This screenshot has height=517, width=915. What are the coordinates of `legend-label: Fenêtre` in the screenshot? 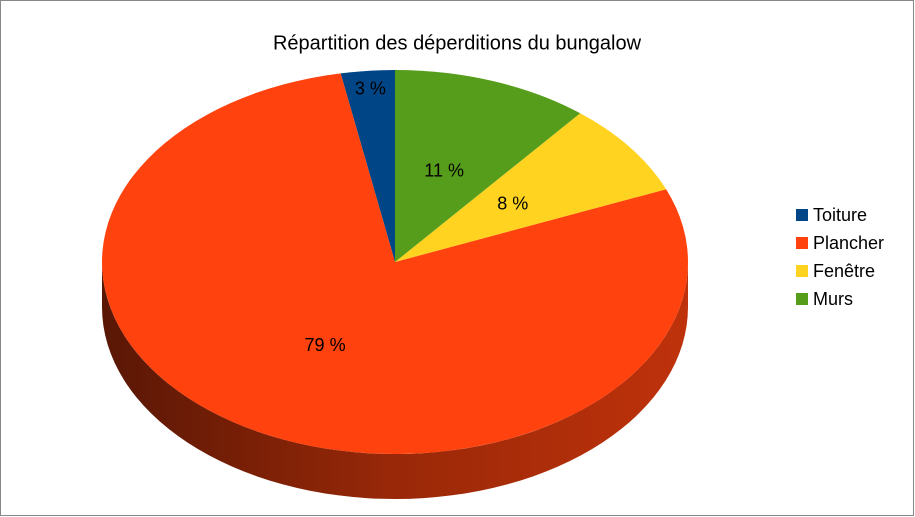 It's located at (844, 271).